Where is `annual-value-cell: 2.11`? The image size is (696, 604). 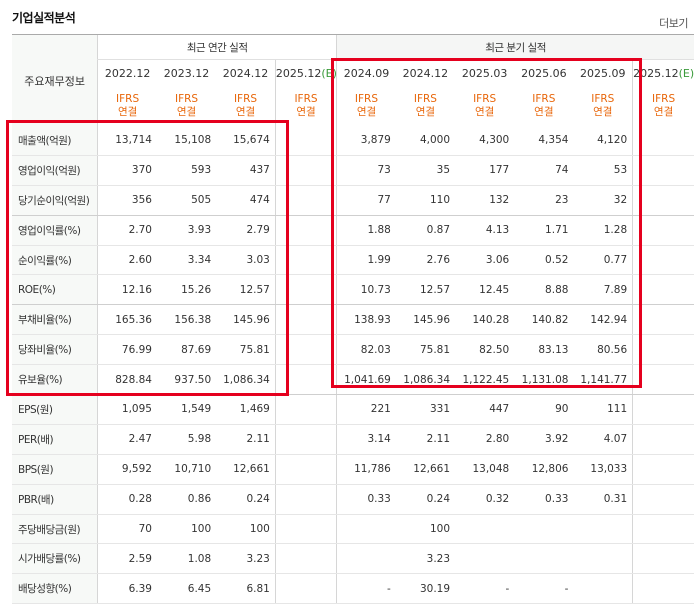
annual-value-cell: 2.11 is located at coordinates (246, 439).